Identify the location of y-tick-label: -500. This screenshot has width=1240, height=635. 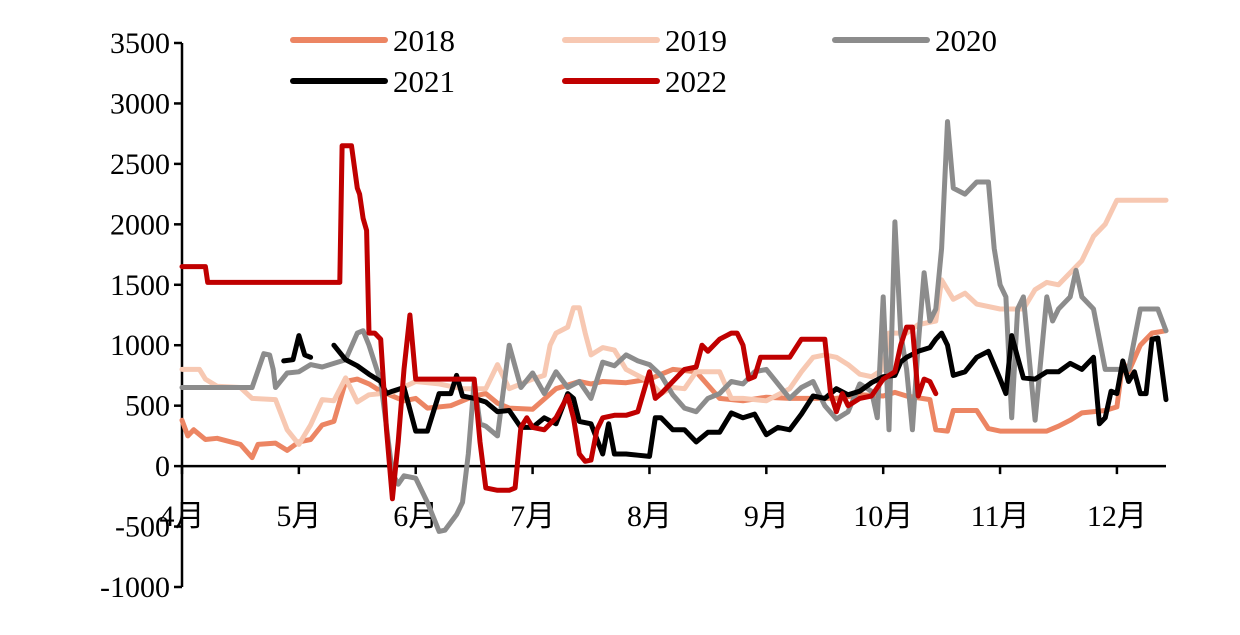
(142, 527).